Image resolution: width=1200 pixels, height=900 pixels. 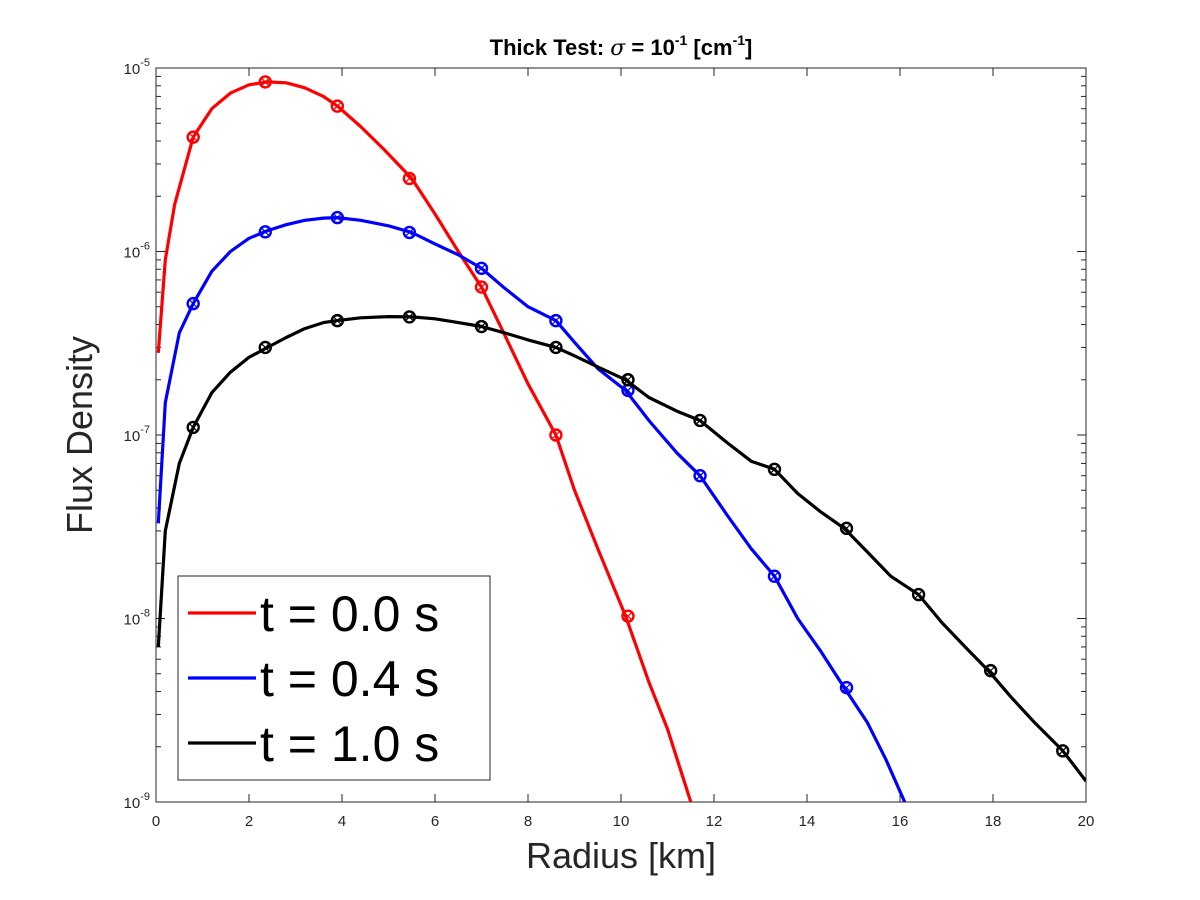 What do you see at coordinates (249, 821) in the screenshot?
I see `x-tick-label: 2` at bounding box center [249, 821].